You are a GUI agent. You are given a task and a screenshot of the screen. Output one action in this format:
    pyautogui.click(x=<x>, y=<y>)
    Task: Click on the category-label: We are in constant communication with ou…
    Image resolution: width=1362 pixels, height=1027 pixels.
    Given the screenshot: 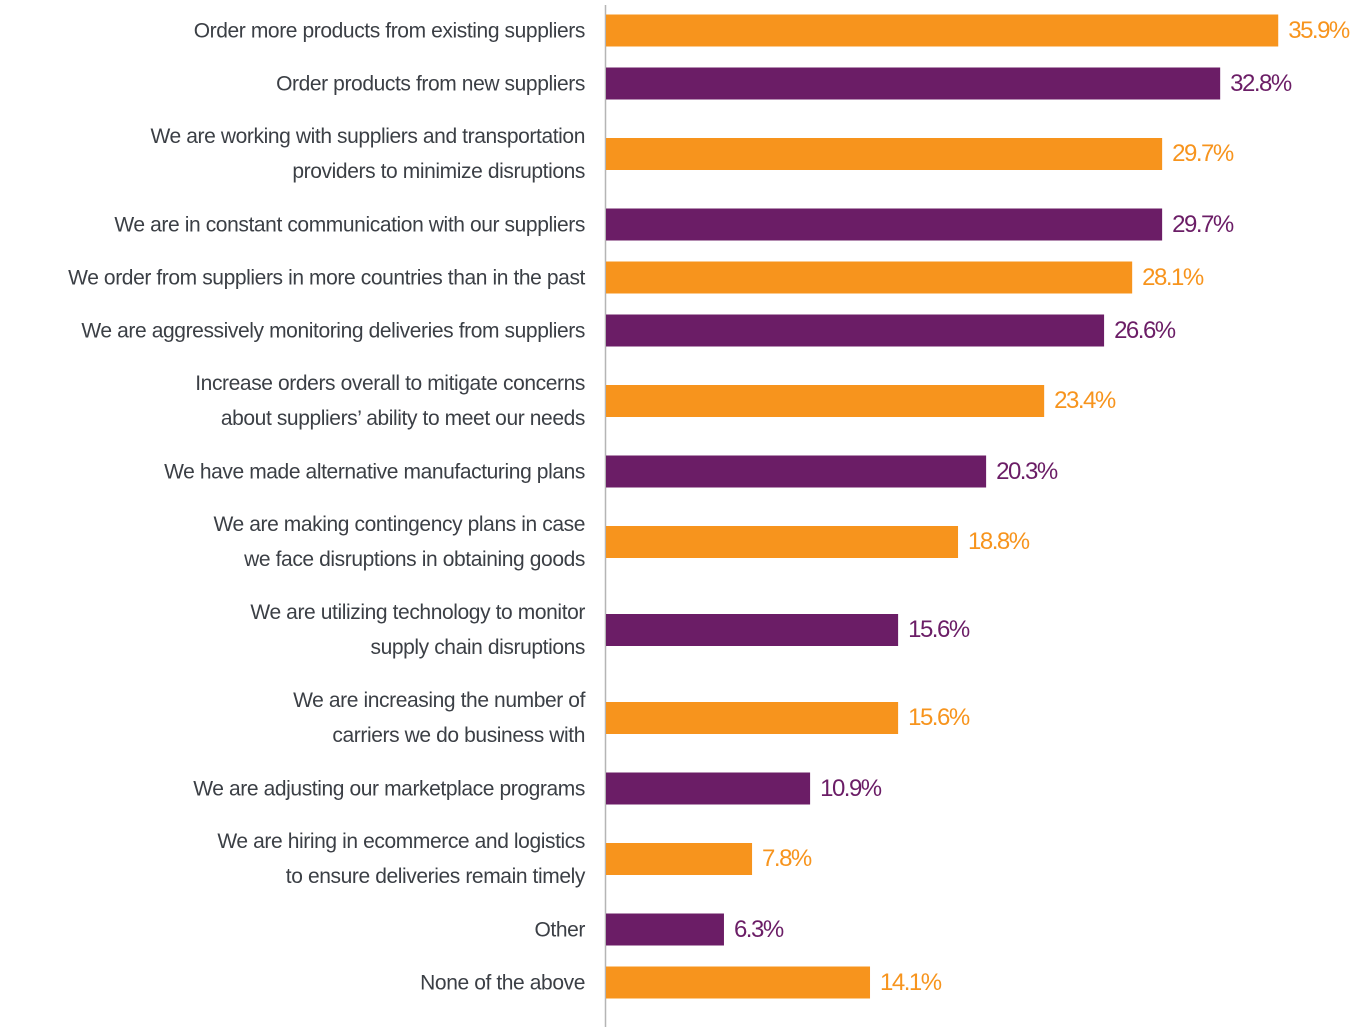 What is the action you would take?
    pyautogui.click(x=349, y=224)
    